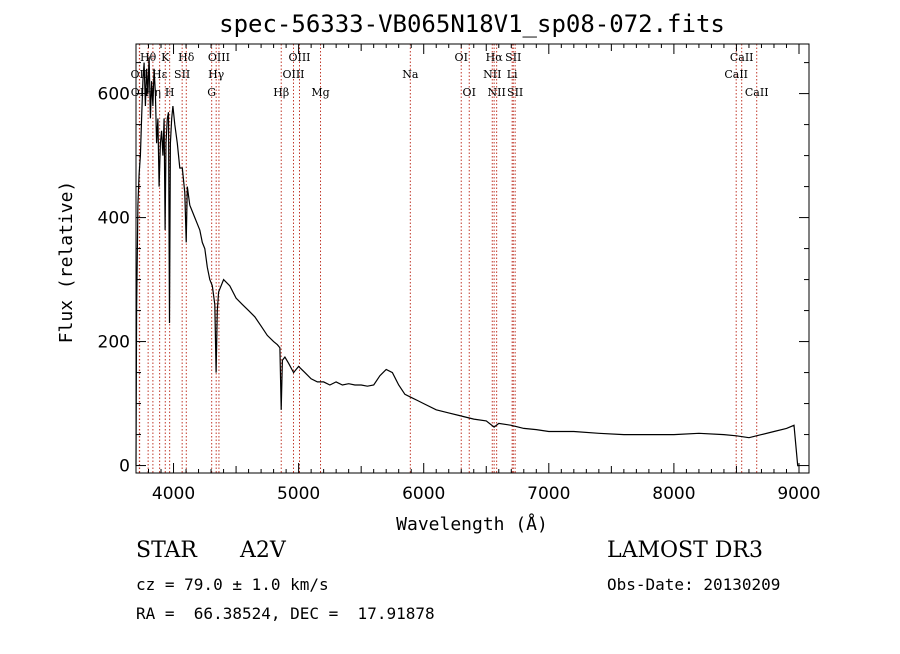 Image resolution: width=900 pixels, height=654 pixels. I want to click on y-axis-label: Flux (relative), so click(66, 262).